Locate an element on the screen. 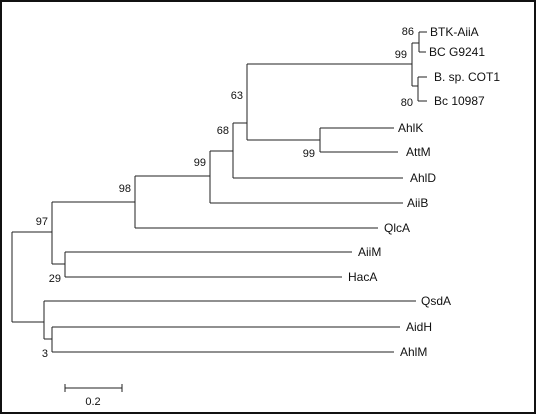  bootstrap-label: 86 is located at coordinates (408, 32).